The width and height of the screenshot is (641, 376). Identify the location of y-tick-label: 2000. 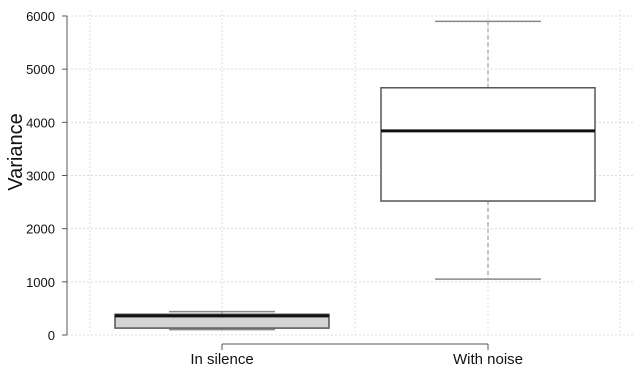
(40, 229).